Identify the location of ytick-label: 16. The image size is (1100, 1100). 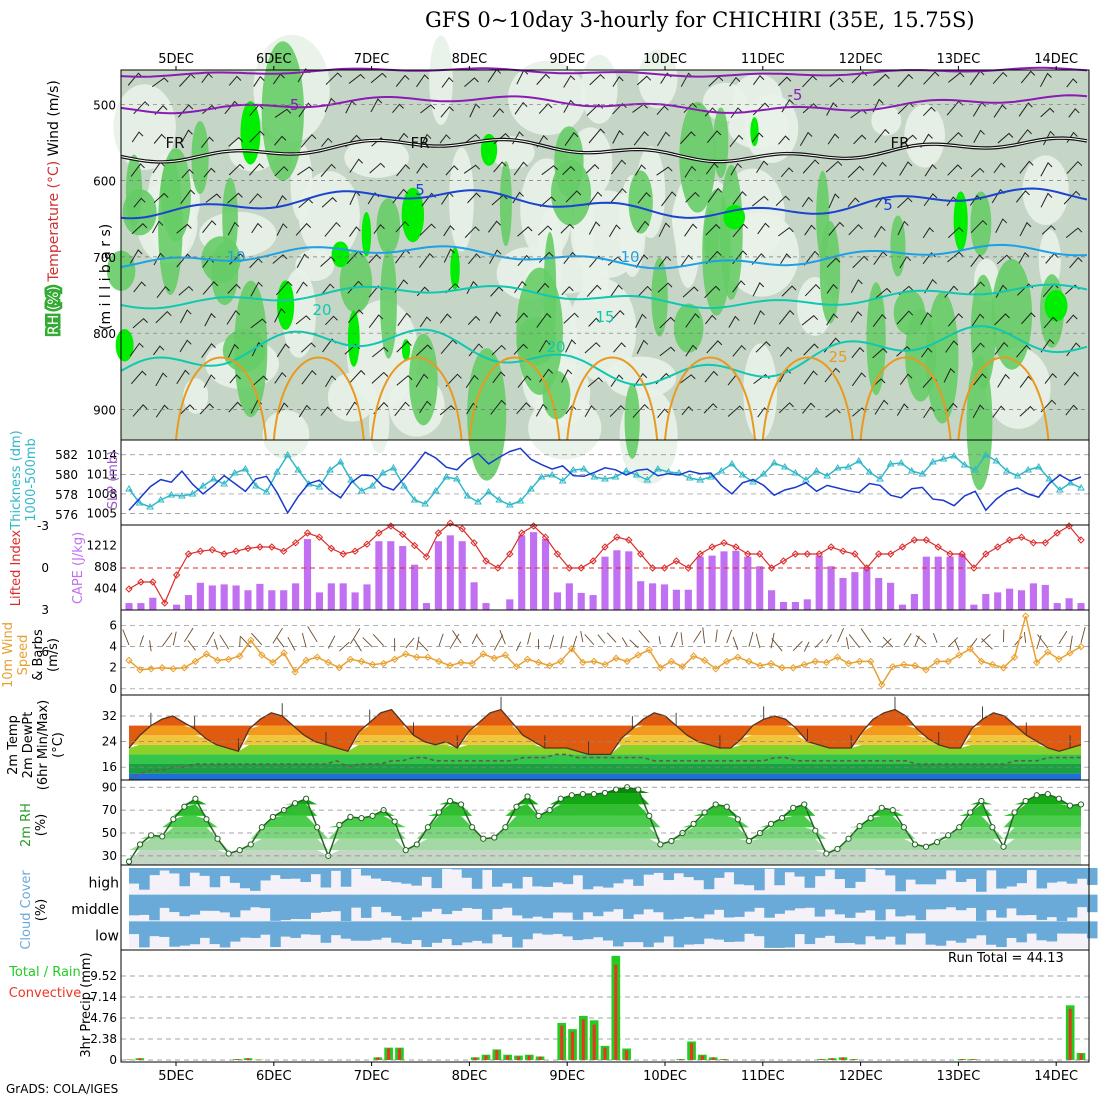
(109, 767).